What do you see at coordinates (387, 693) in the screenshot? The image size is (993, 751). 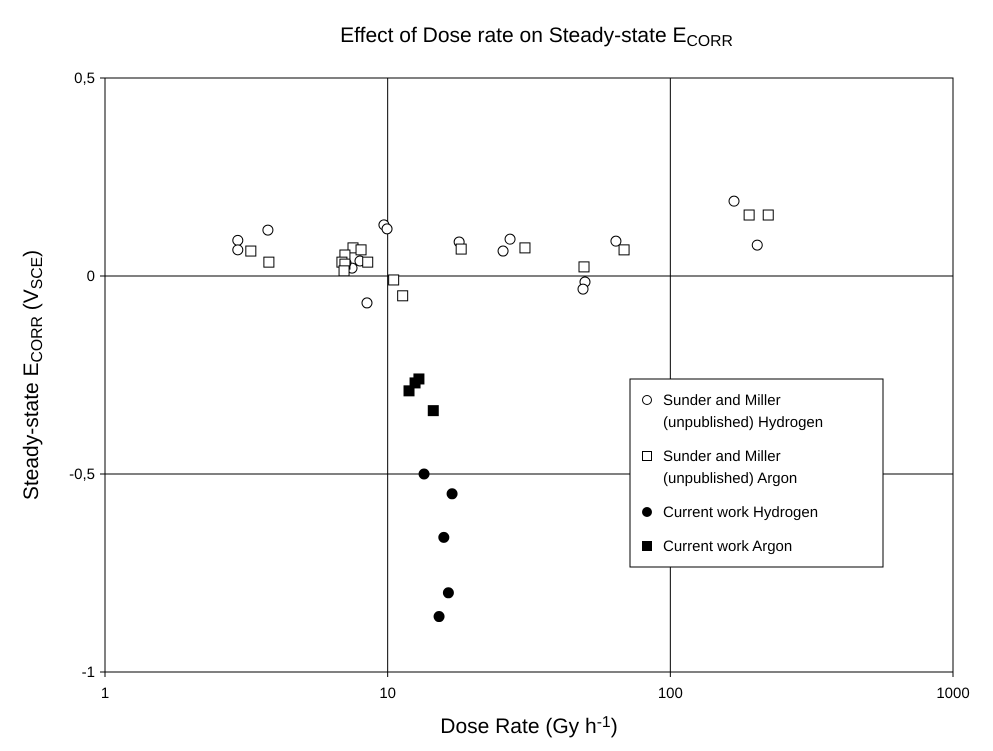 I see `x-tick-label: 10` at bounding box center [387, 693].